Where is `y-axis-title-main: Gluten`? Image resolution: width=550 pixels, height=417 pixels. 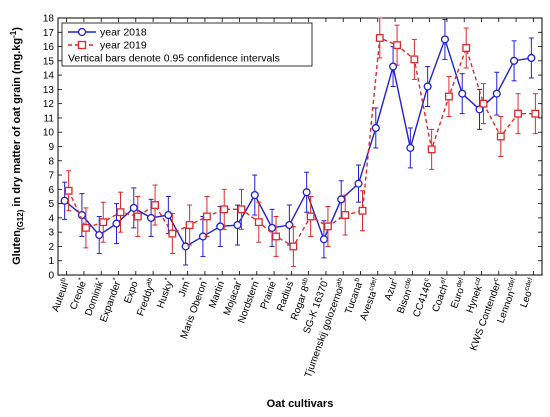
y-axis-title-main: Gluten is located at coordinates (17, 247).